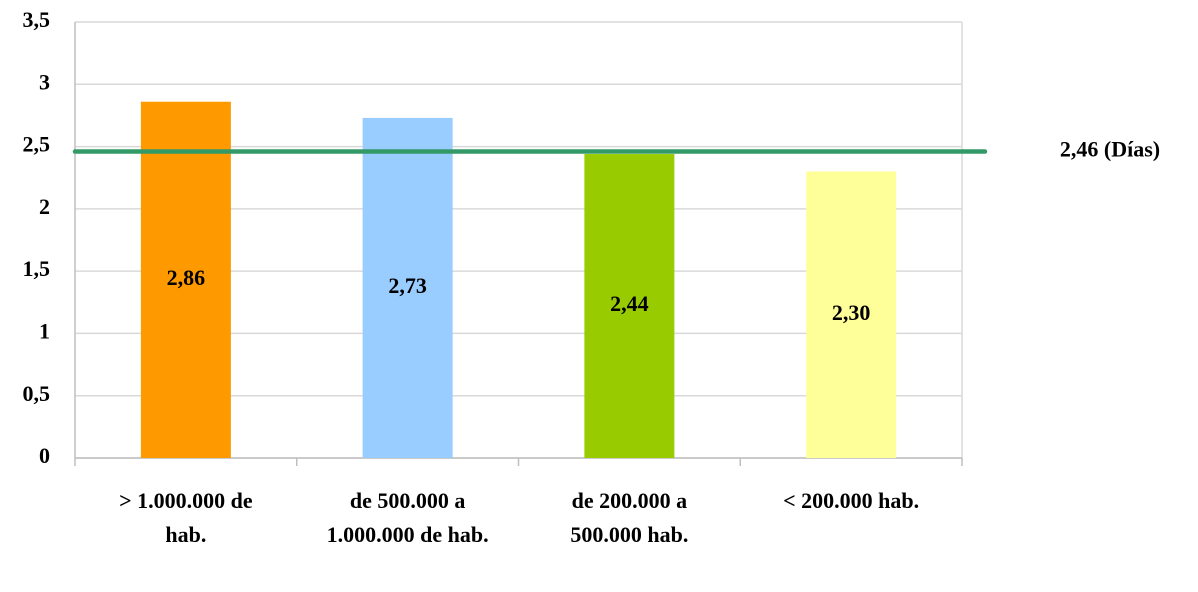 This screenshot has width=1198, height=592. I want to click on reference-label: 2,46 (Días), so click(1110, 149).